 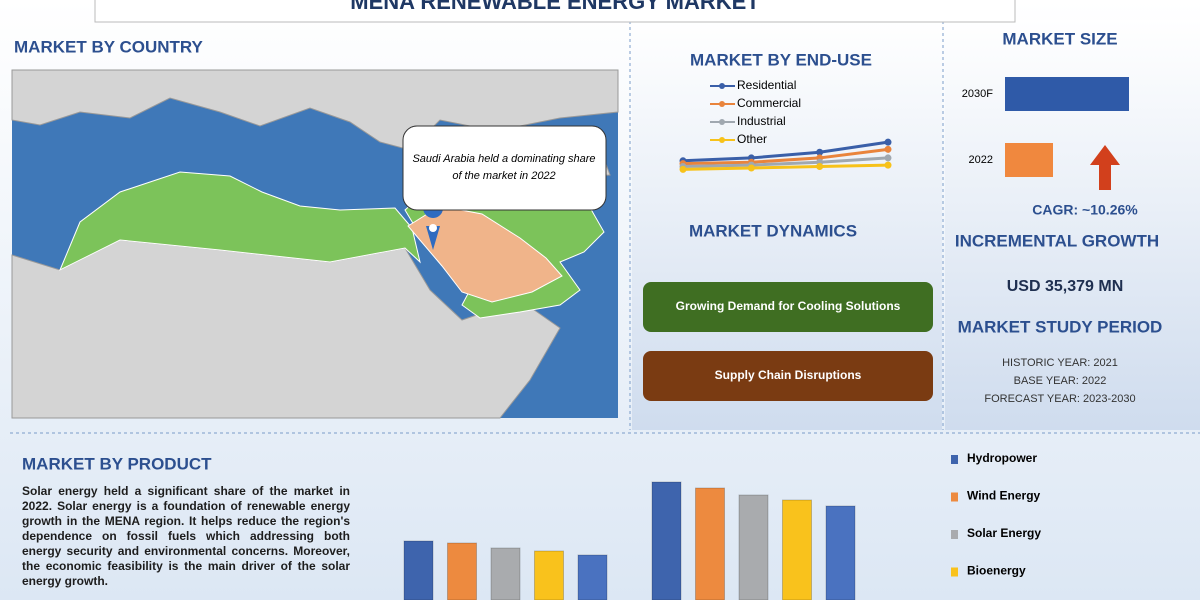 I want to click on header-box, so click(x=555, y=11).